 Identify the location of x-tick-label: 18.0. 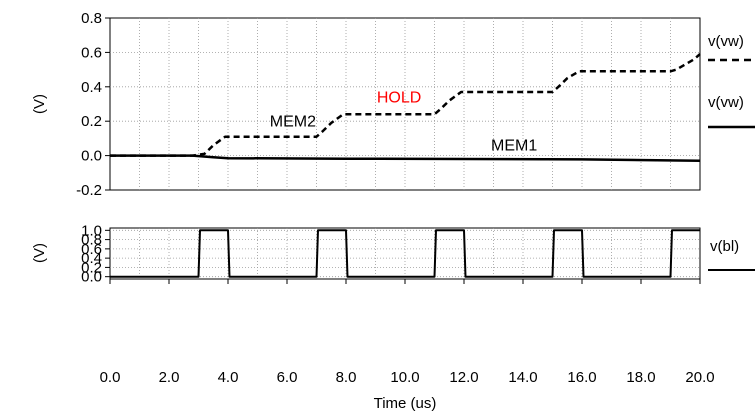
(640, 377).